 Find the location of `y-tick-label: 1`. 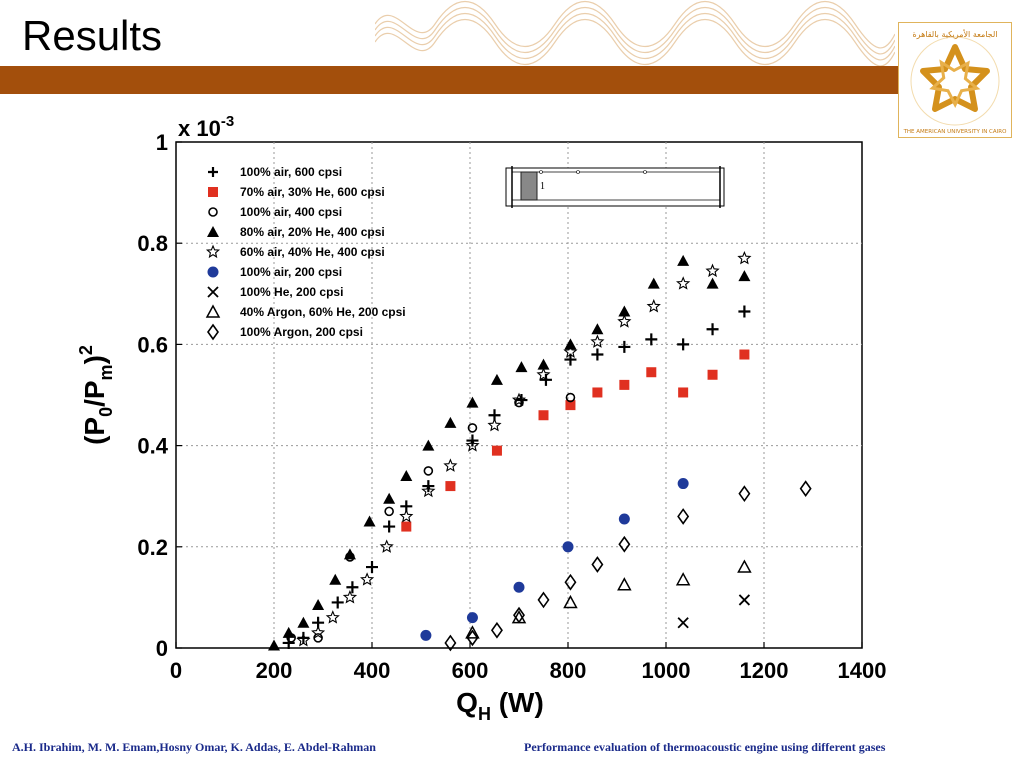

y-tick-label: 1 is located at coordinates (162, 142).